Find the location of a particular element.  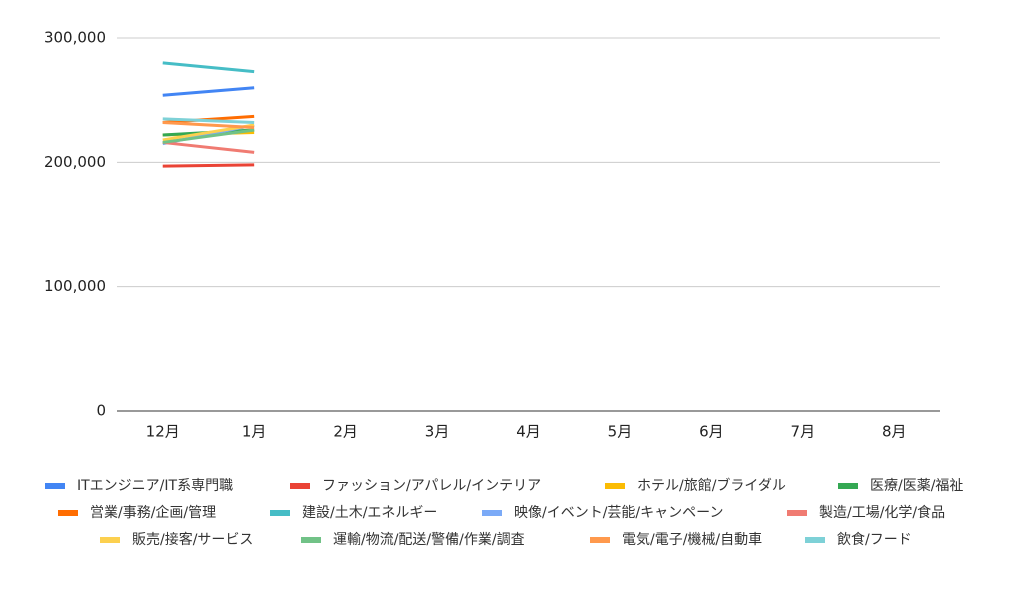

y-tick-label: 0 is located at coordinates (101, 411).